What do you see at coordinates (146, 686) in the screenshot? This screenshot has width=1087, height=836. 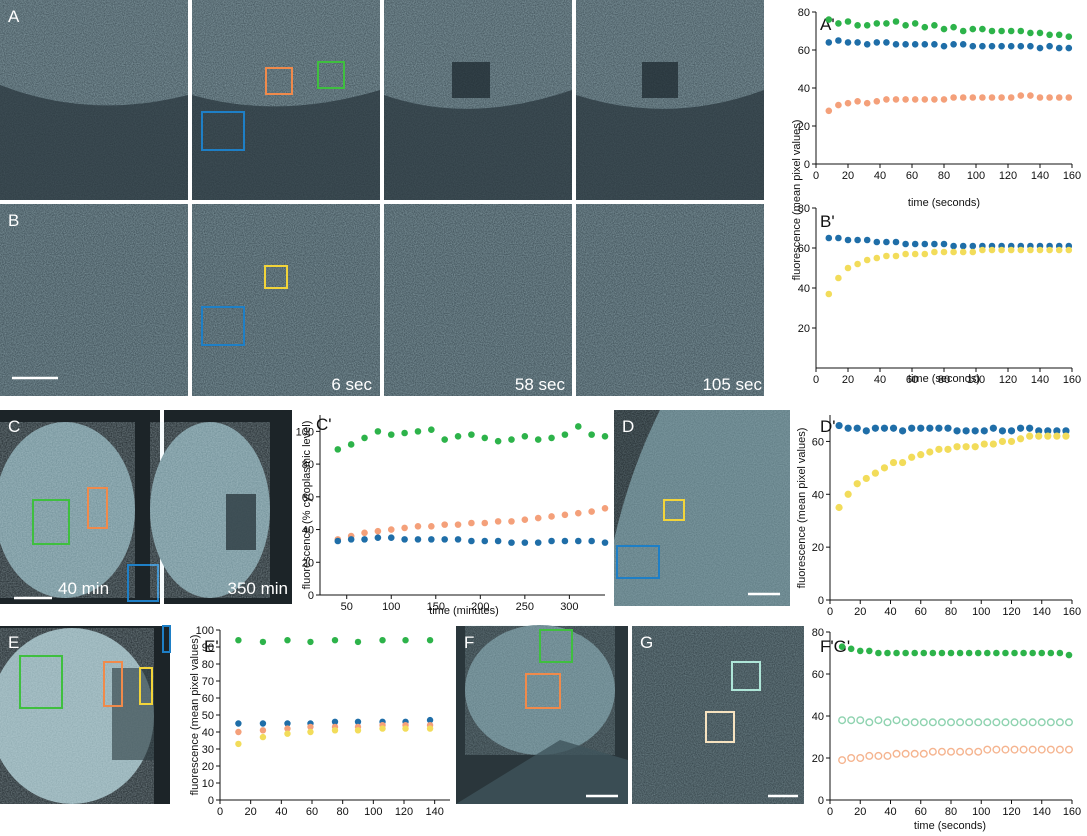 I see `roi-yellow-e` at bounding box center [146, 686].